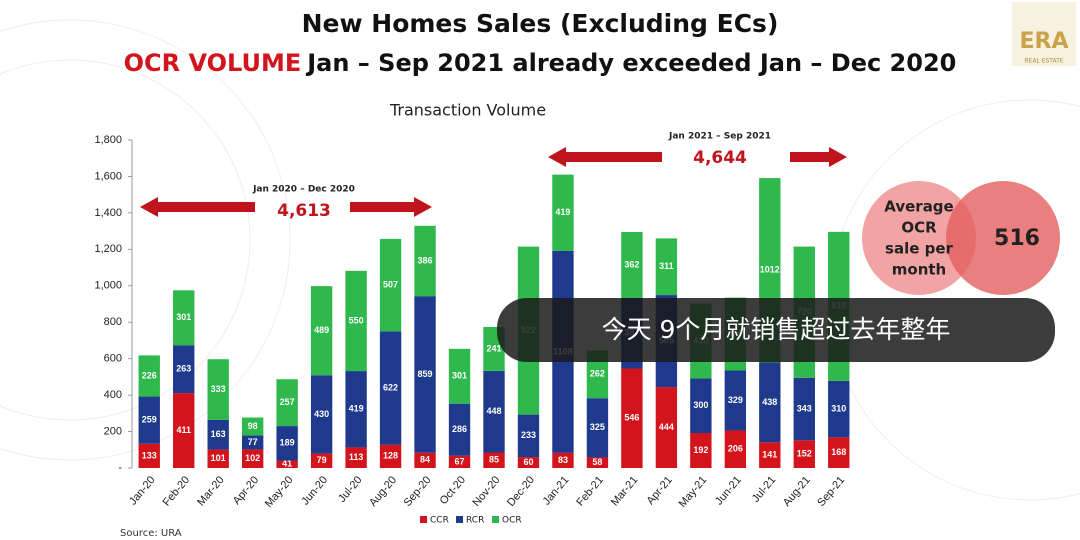 The image size is (1080, 540). I want to click on x-tick-label: Feb-21, so click(590, 491).